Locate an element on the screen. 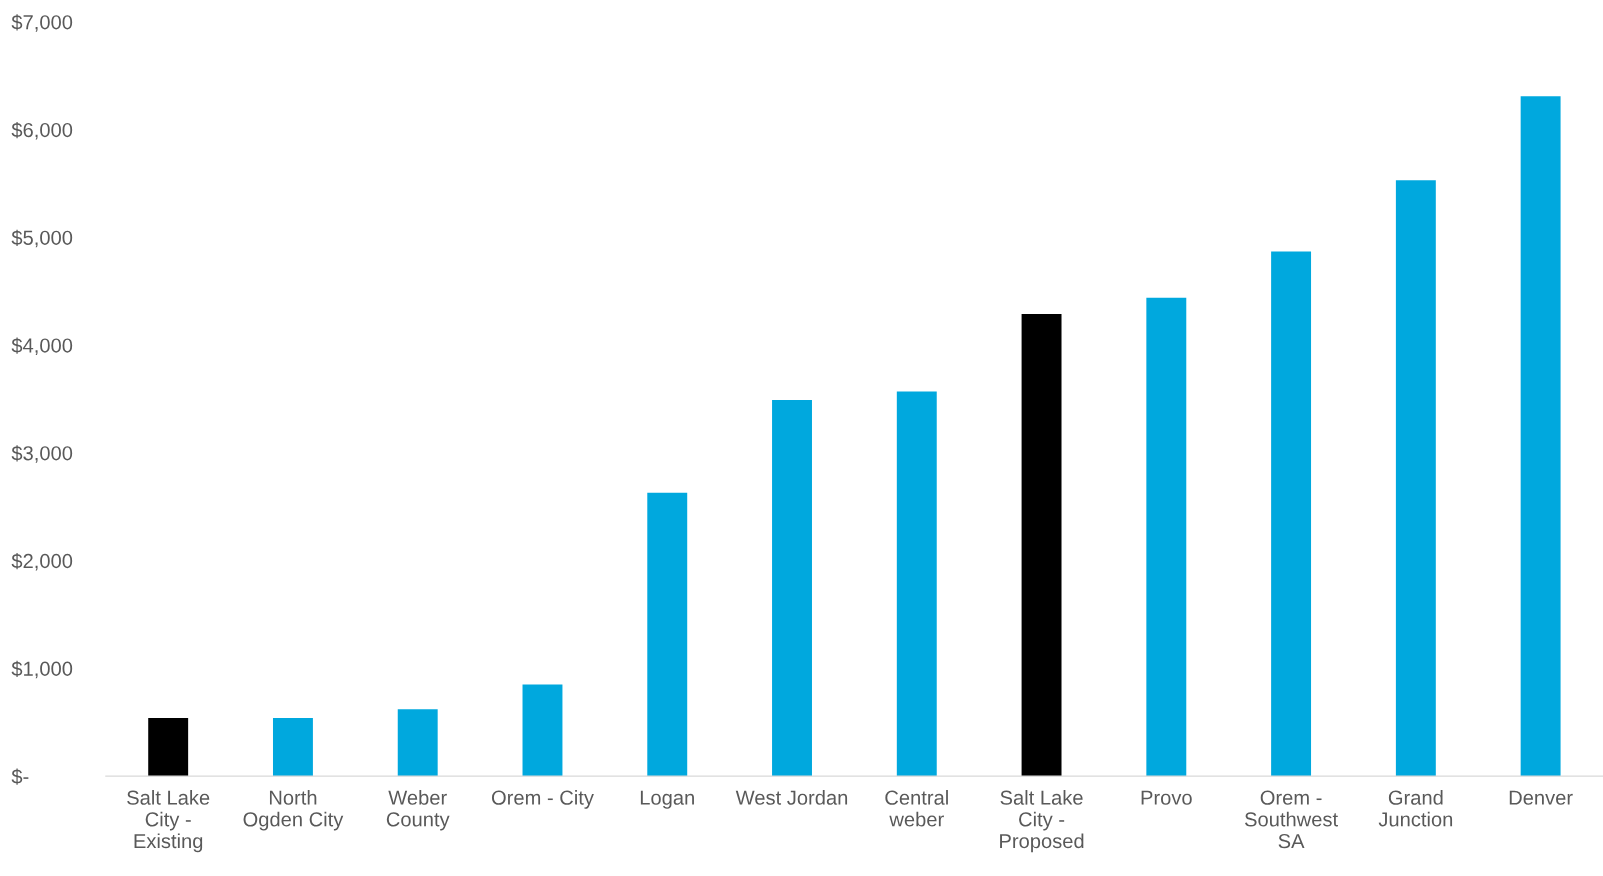 Image resolution: width=1603 pixels, height=876 pixels. x-tick-label: Orem - City is located at coordinates (542, 799).